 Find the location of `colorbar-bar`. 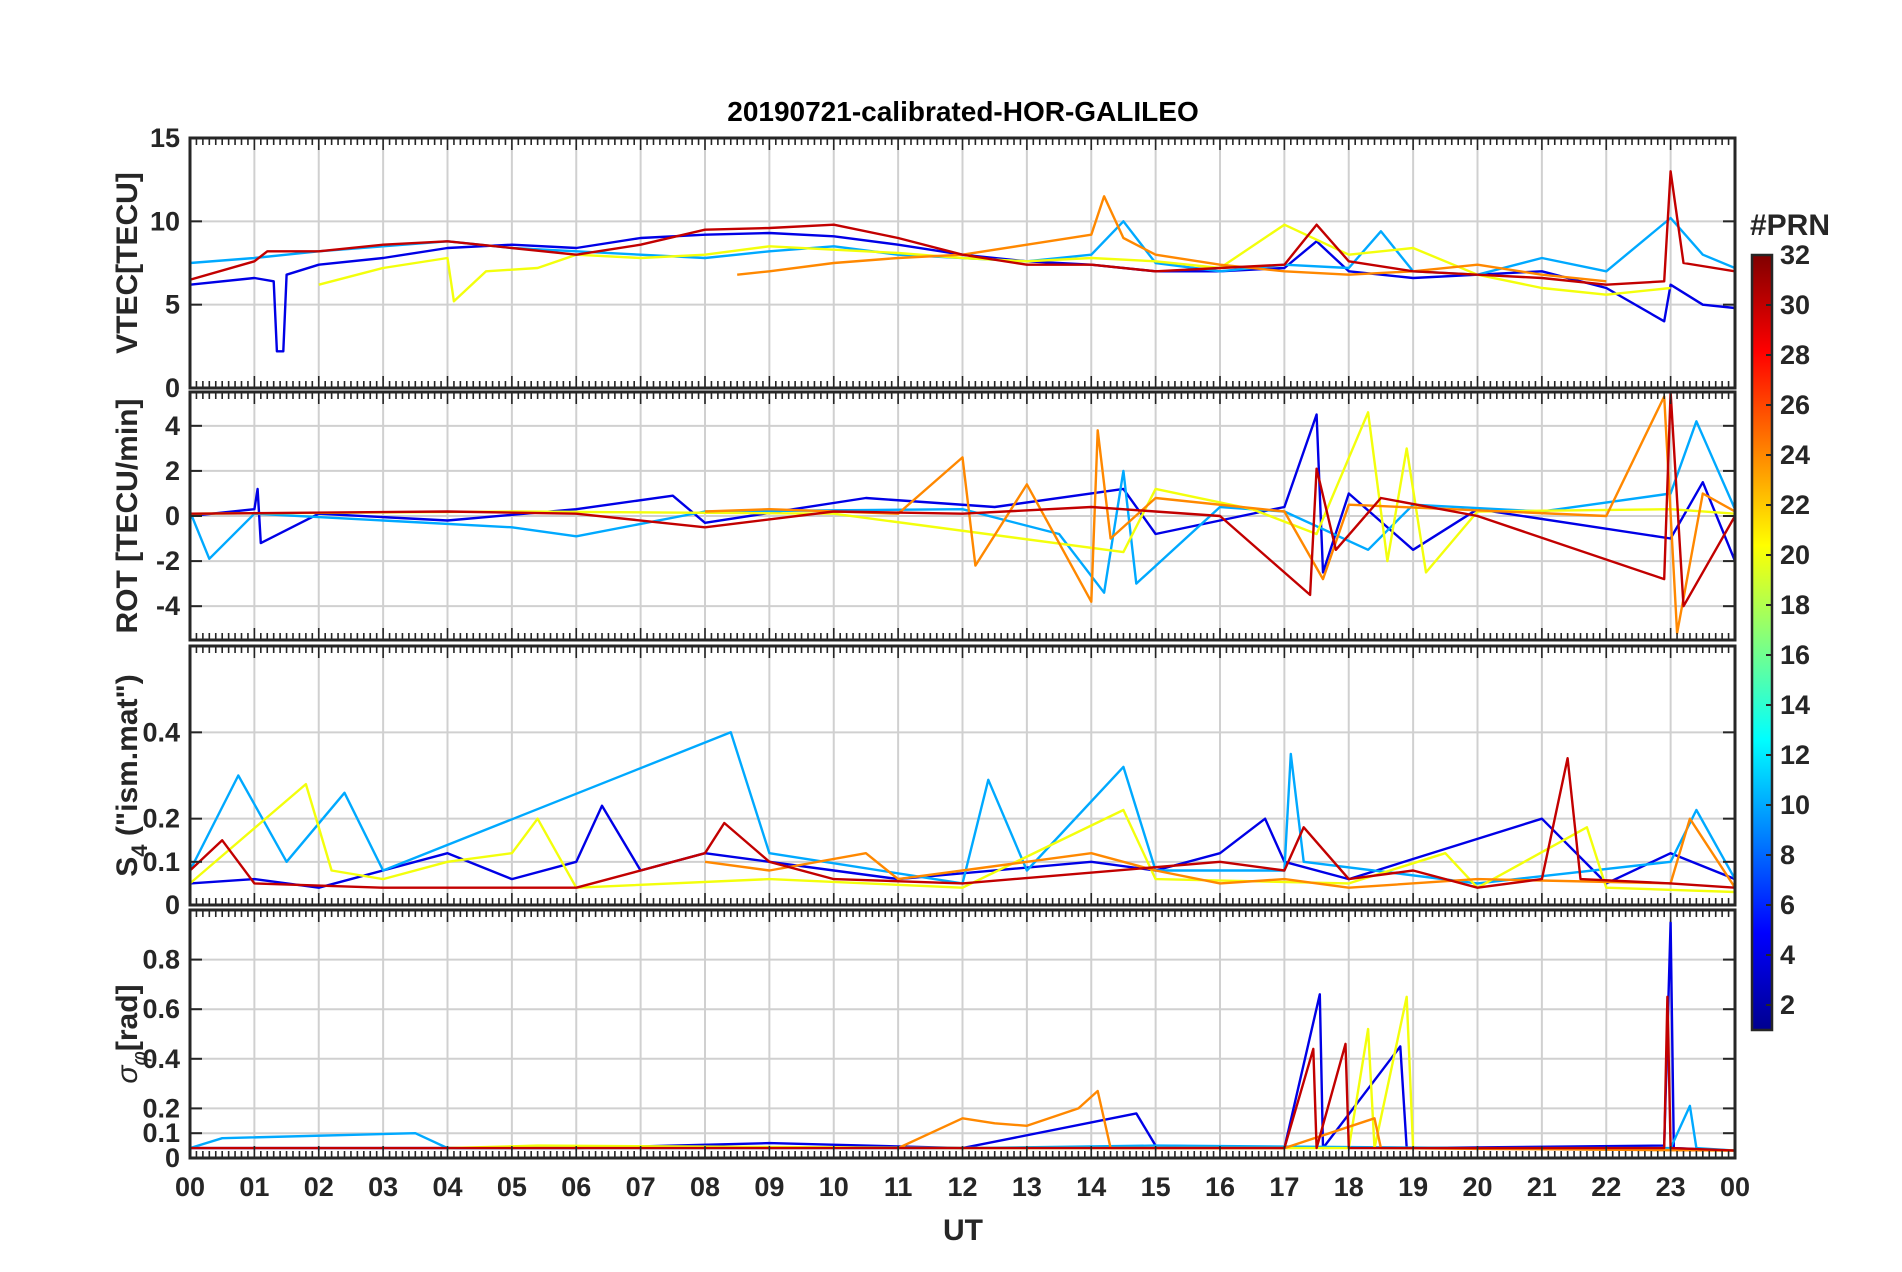

colorbar-bar is located at coordinates (1762, 642).